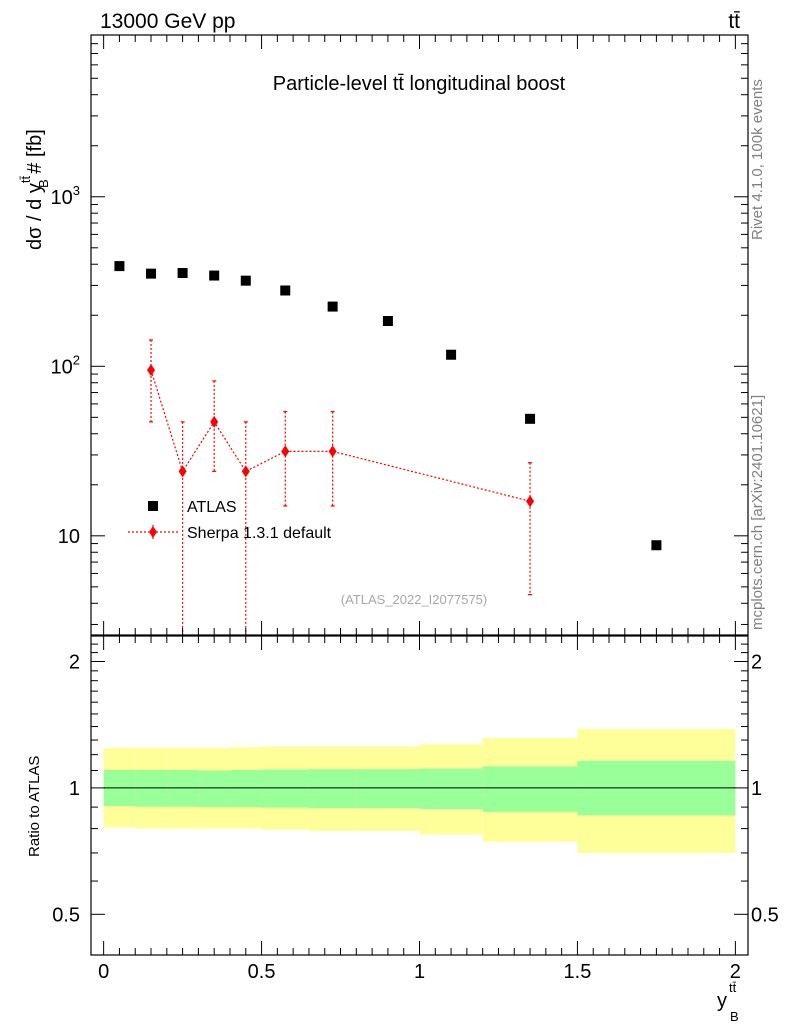  Describe the element at coordinates (212, 507) in the screenshot. I see `legend-atlas-label: ATLAS` at that location.